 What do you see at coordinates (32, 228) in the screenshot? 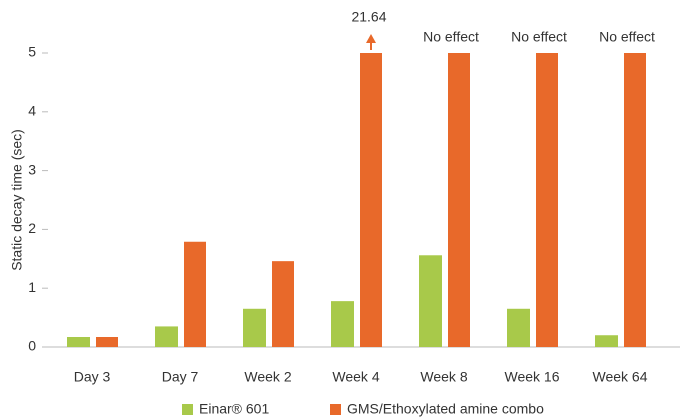
I see `y-tick-label: 2` at bounding box center [32, 228].